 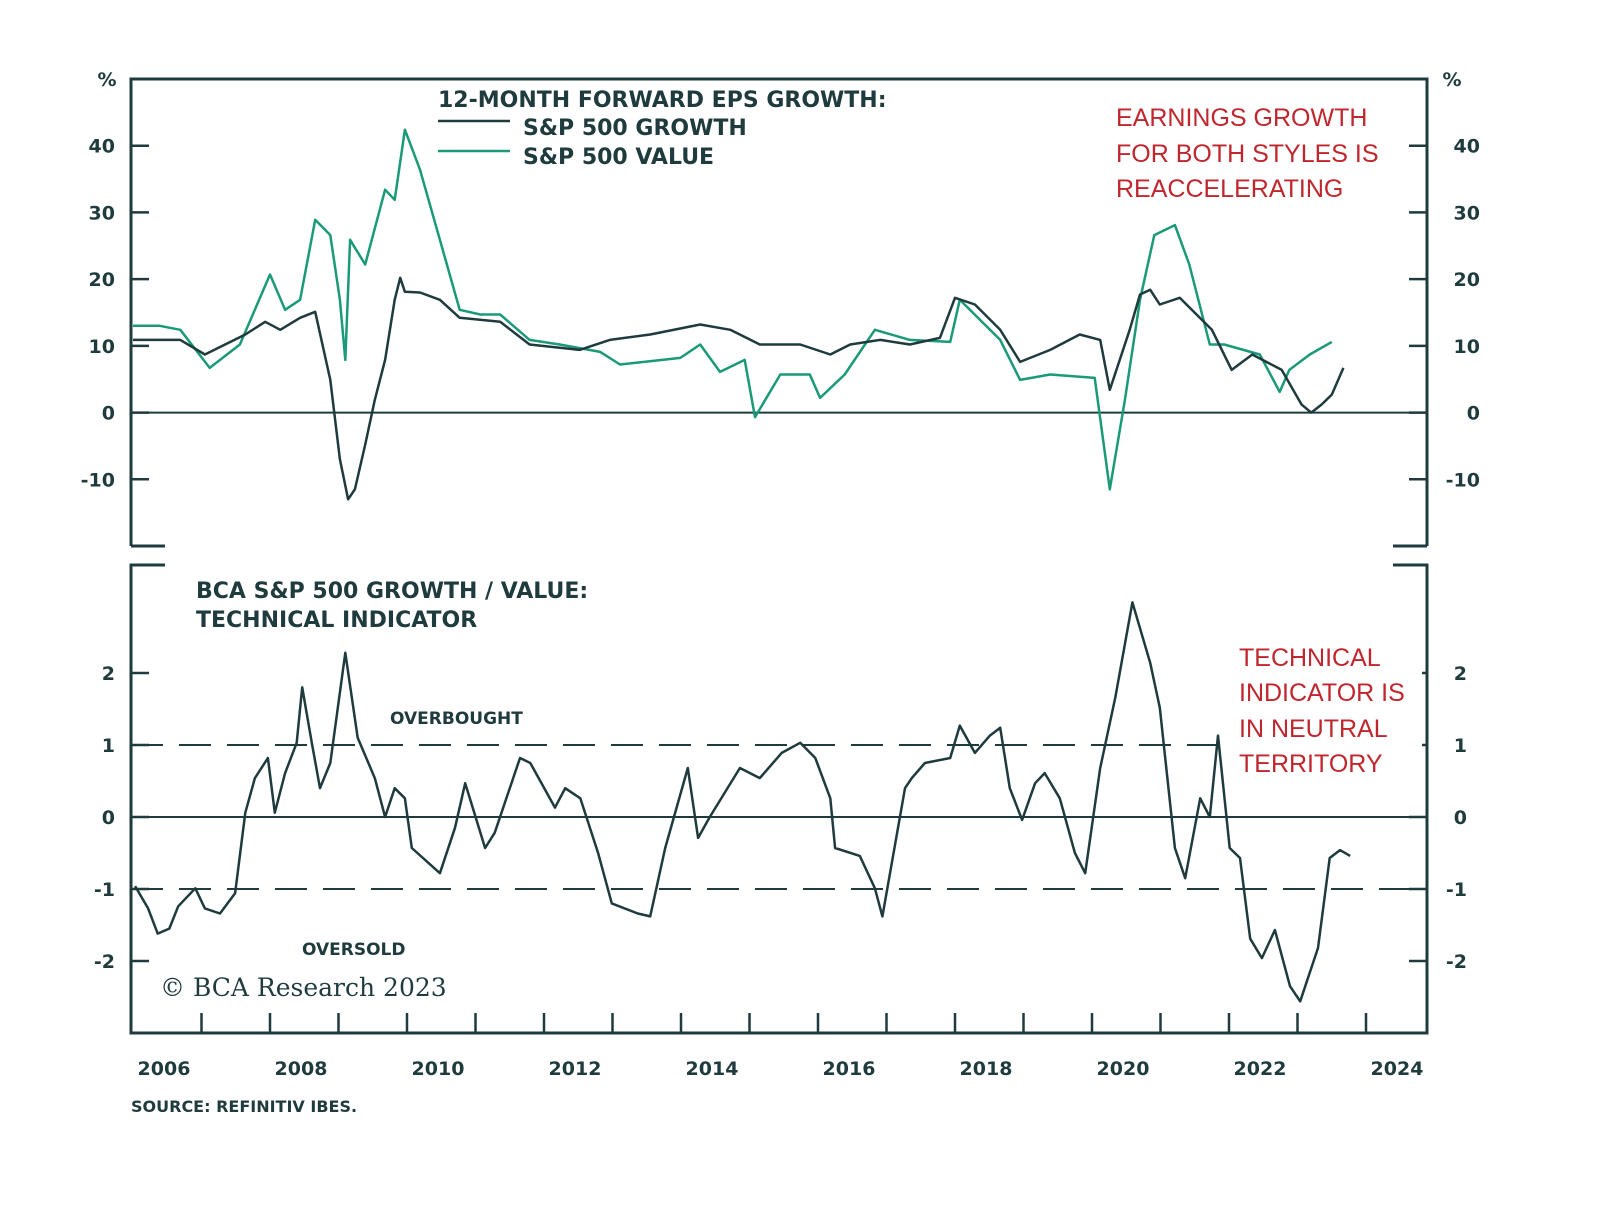 I want to click on bottom-title-line-2: TECHNICAL INDICATOR, so click(x=336, y=620).